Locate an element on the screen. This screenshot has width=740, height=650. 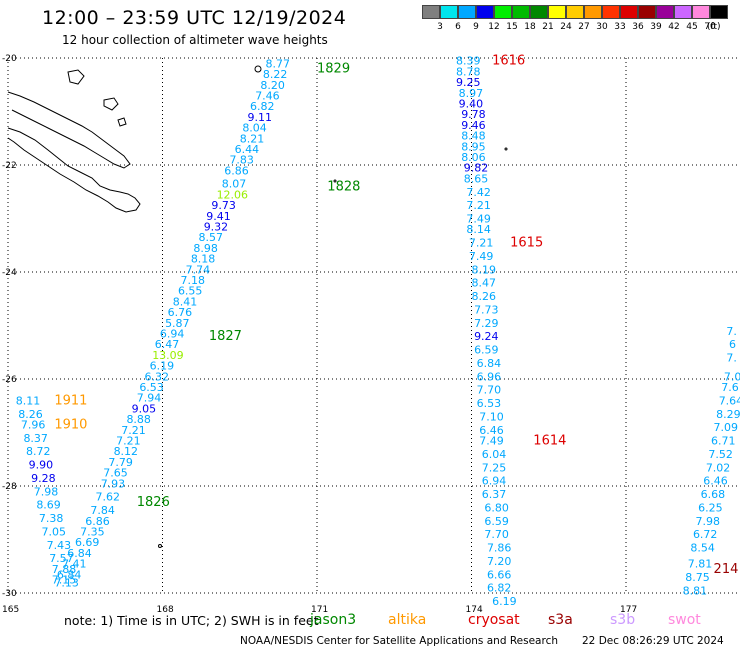
swh-value: 7.05 is located at coordinates (53, 531).